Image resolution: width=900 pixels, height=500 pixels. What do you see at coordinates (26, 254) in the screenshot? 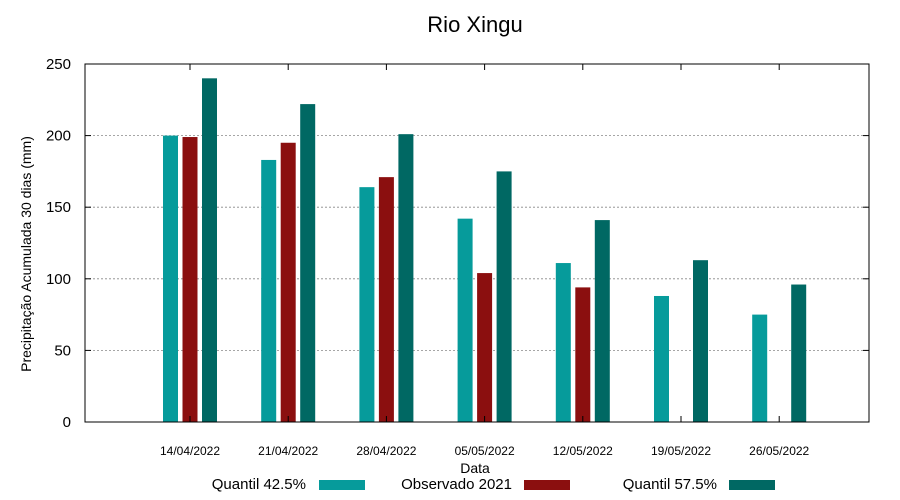
I see `y-axis-label: Precipitação Acumulada 30 dias (mm)` at bounding box center [26, 254].